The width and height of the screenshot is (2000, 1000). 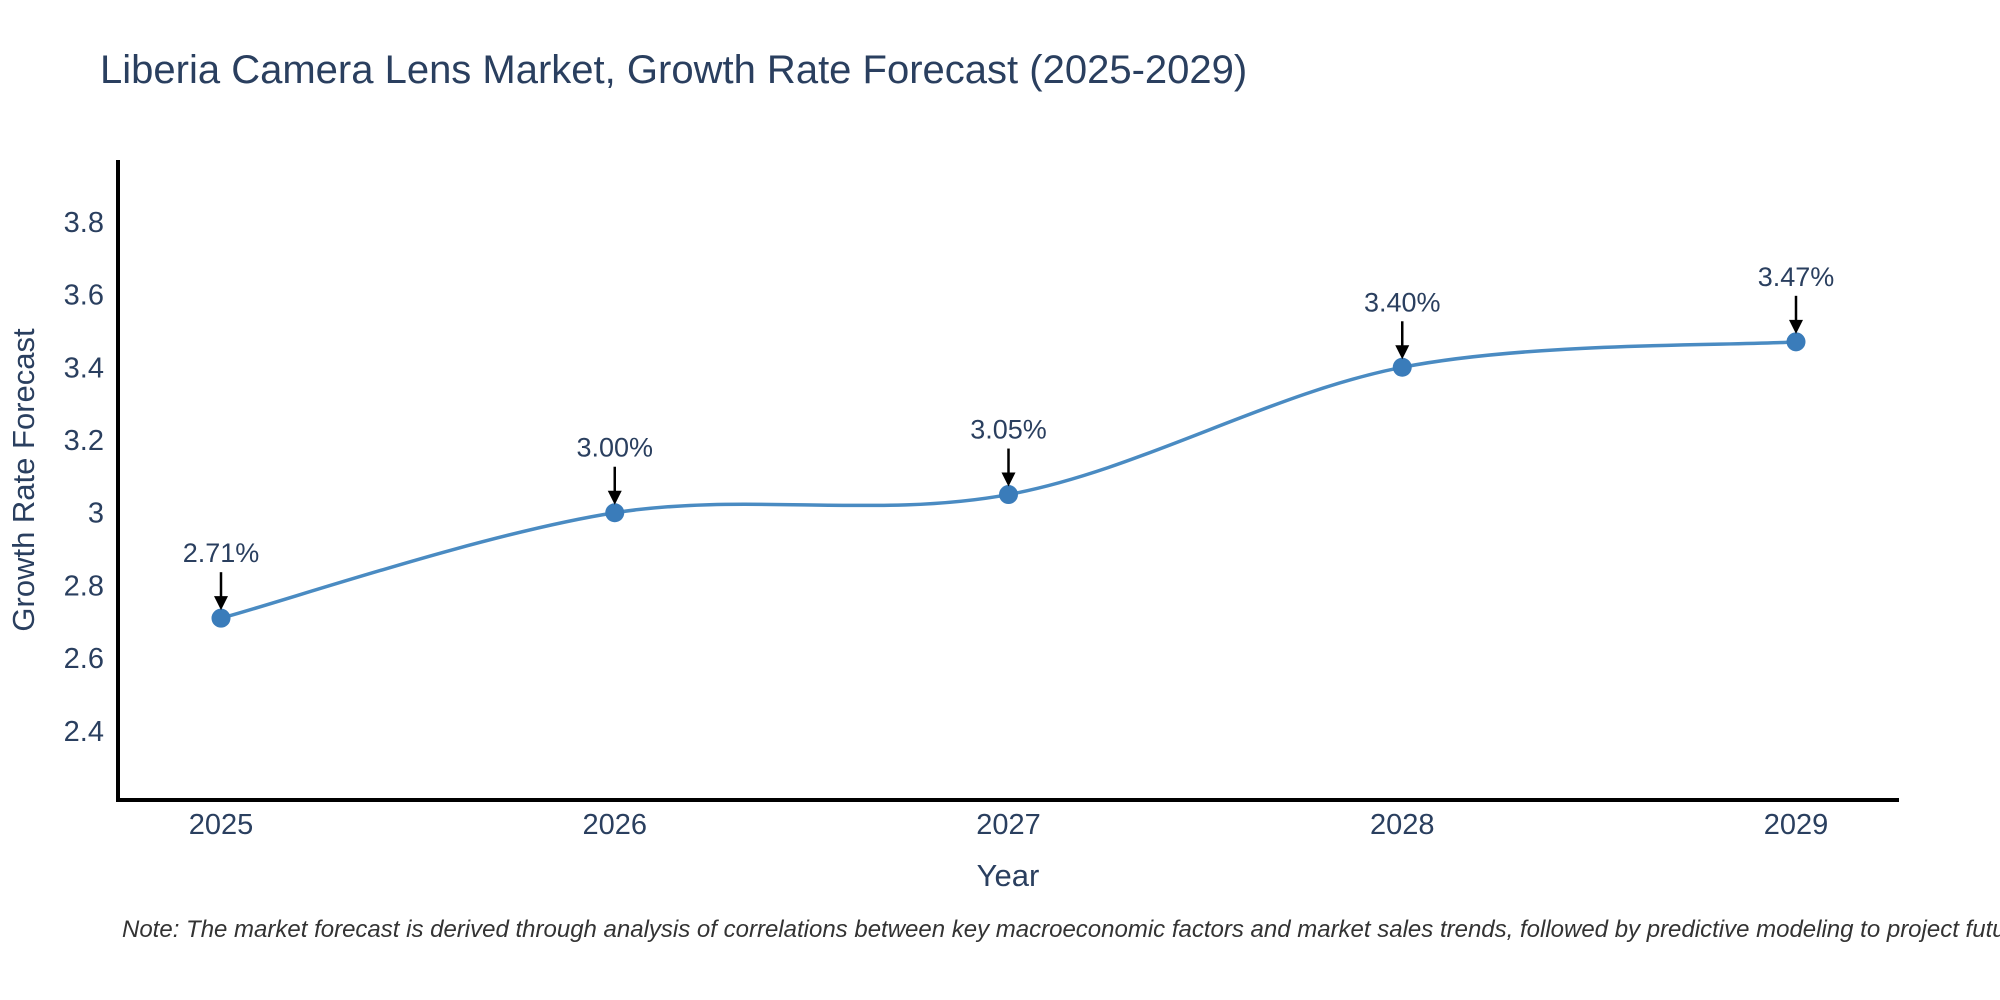 What do you see at coordinates (84, 732) in the screenshot?
I see `y-tick-label: 2.4` at bounding box center [84, 732].